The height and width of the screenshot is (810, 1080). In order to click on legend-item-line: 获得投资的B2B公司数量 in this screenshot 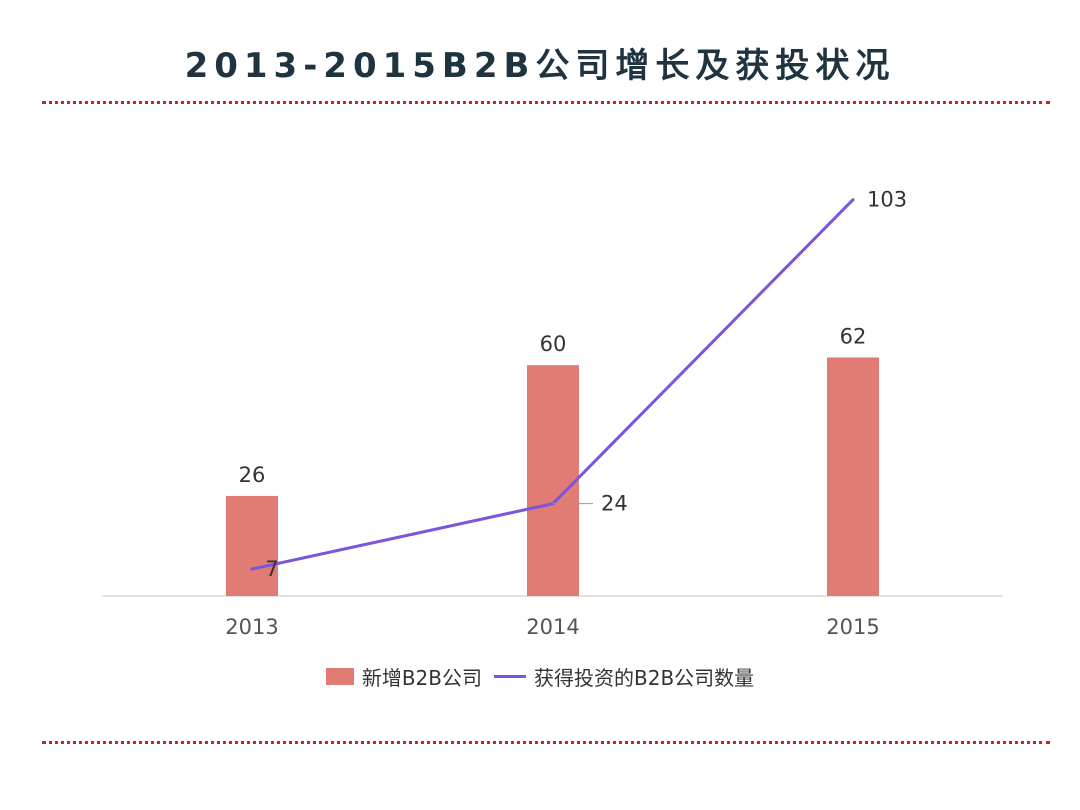, I will do `click(624, 676)`.